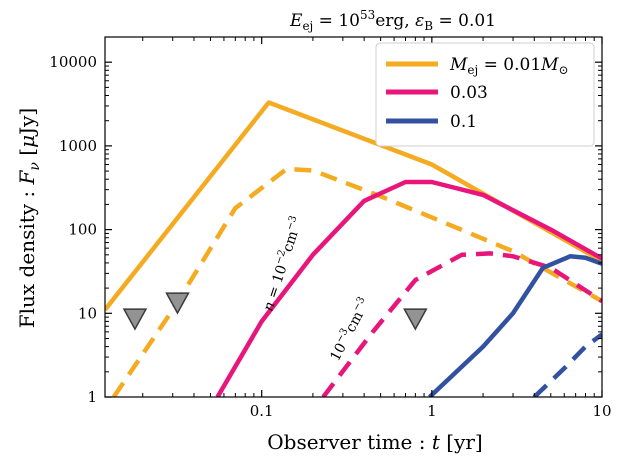 This screenshot has width=641, height=460. I want to click on density-annotation-2: 10−3cm−3, so click(350, 329).